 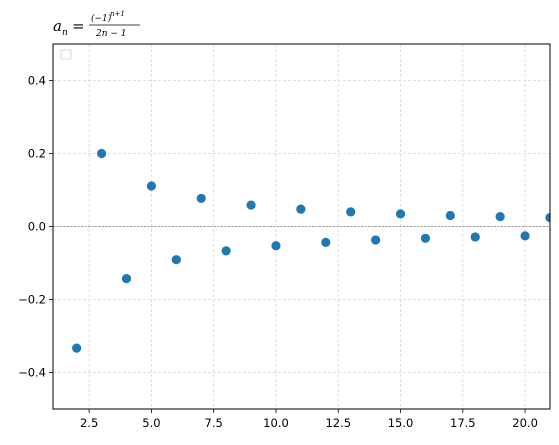 I want to click on title-lhs-subscript: n, so click(x=65, y=33).